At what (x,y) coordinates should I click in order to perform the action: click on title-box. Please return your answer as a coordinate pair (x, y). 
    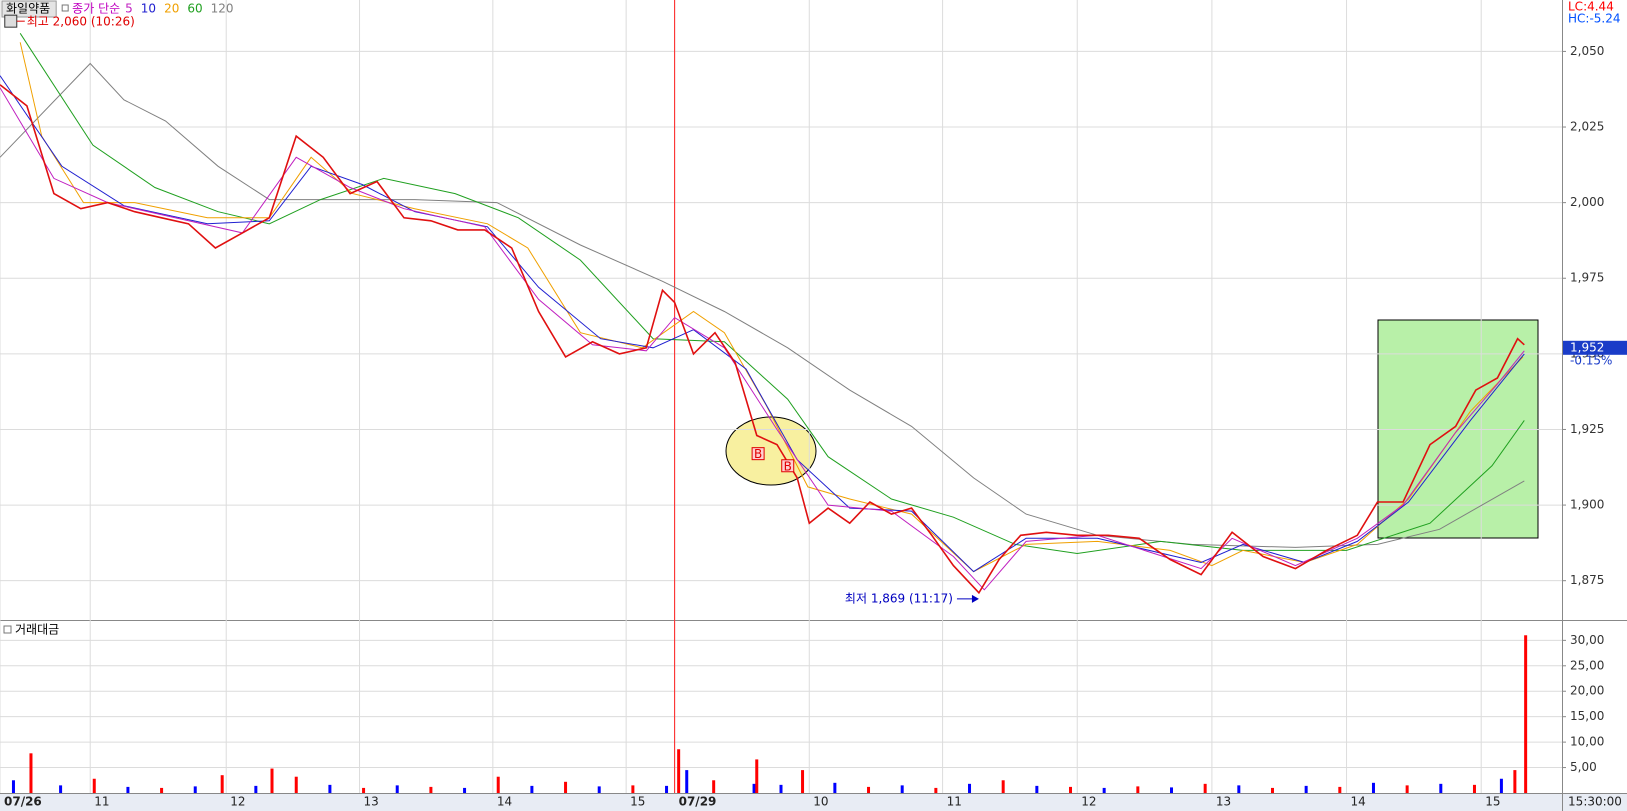
    Looking at the image, I should click on (29, 9).